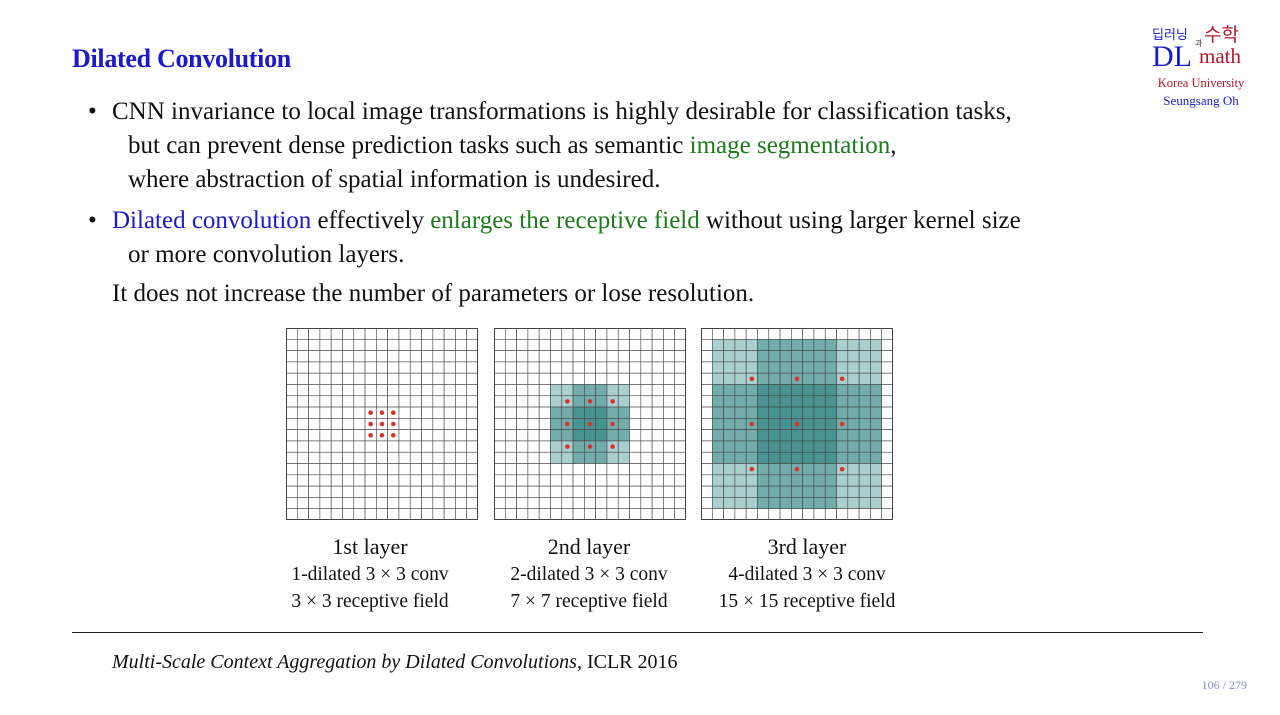 This screenshot has height=715, width=1280. Describe the element at coordinates (797, 424) in the screenshot. I see `grid-border` at that location.